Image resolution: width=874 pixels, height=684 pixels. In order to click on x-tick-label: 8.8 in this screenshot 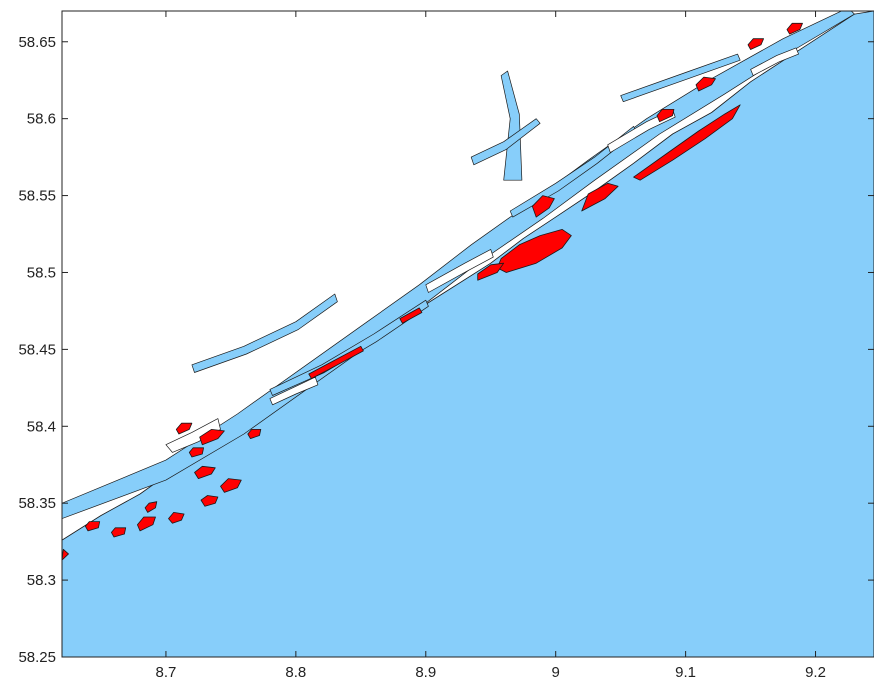, I will do `click(295, 672)`.